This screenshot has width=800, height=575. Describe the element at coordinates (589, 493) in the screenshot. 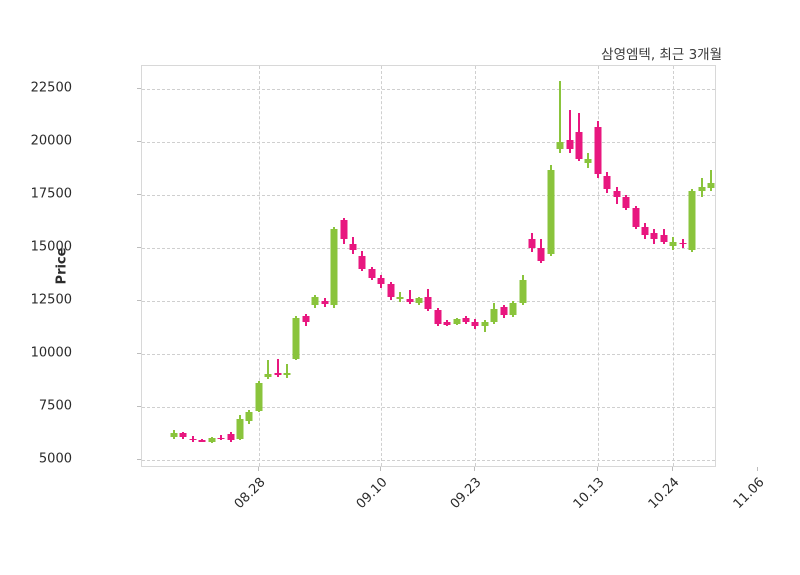

I see `x-tick-label: 10.13` at that location.